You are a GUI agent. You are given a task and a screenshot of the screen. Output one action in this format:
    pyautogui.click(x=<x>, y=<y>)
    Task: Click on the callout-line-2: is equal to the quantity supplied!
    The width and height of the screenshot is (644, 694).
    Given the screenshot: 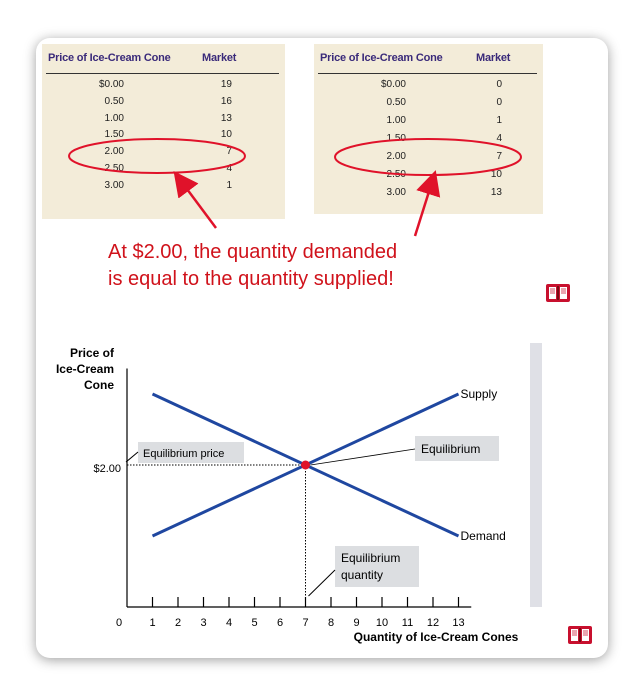 What is the action you would take?
    pyautogui.click(x=251, y=279)
    